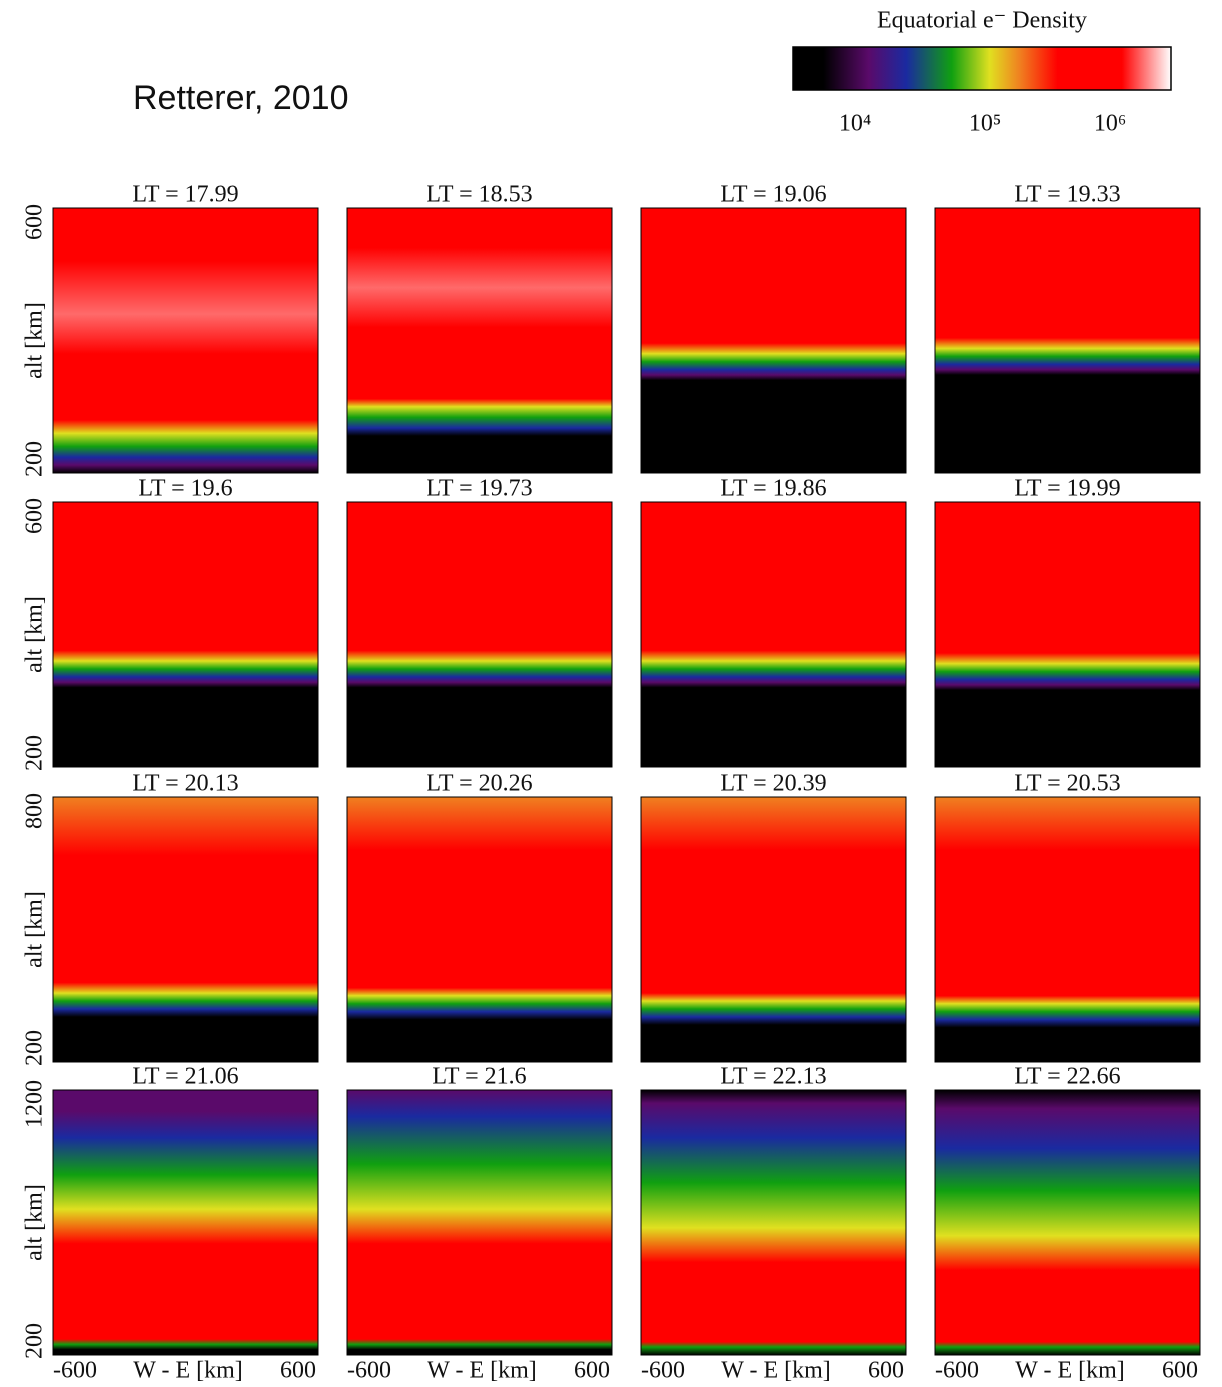 The height and width of the screenshot is (1387, 1222). Describe the element at coordinates (1067, 1077) in the screenshot. I see `panel-title: LT = 22.66` at that location.